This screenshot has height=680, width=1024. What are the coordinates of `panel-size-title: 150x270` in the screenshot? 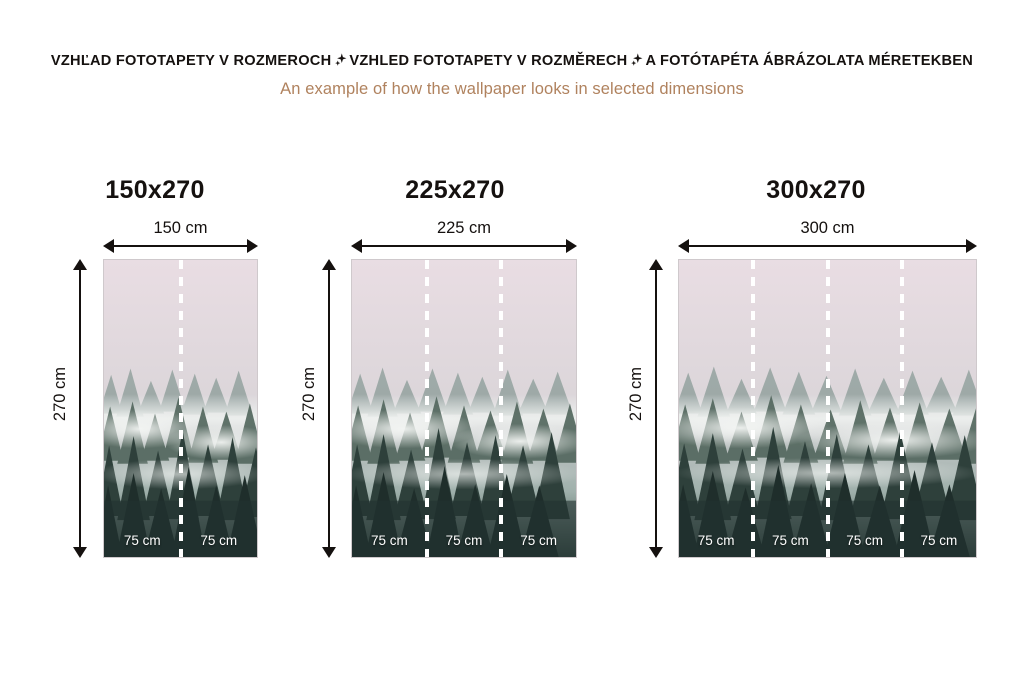 It's located at (155, 190).